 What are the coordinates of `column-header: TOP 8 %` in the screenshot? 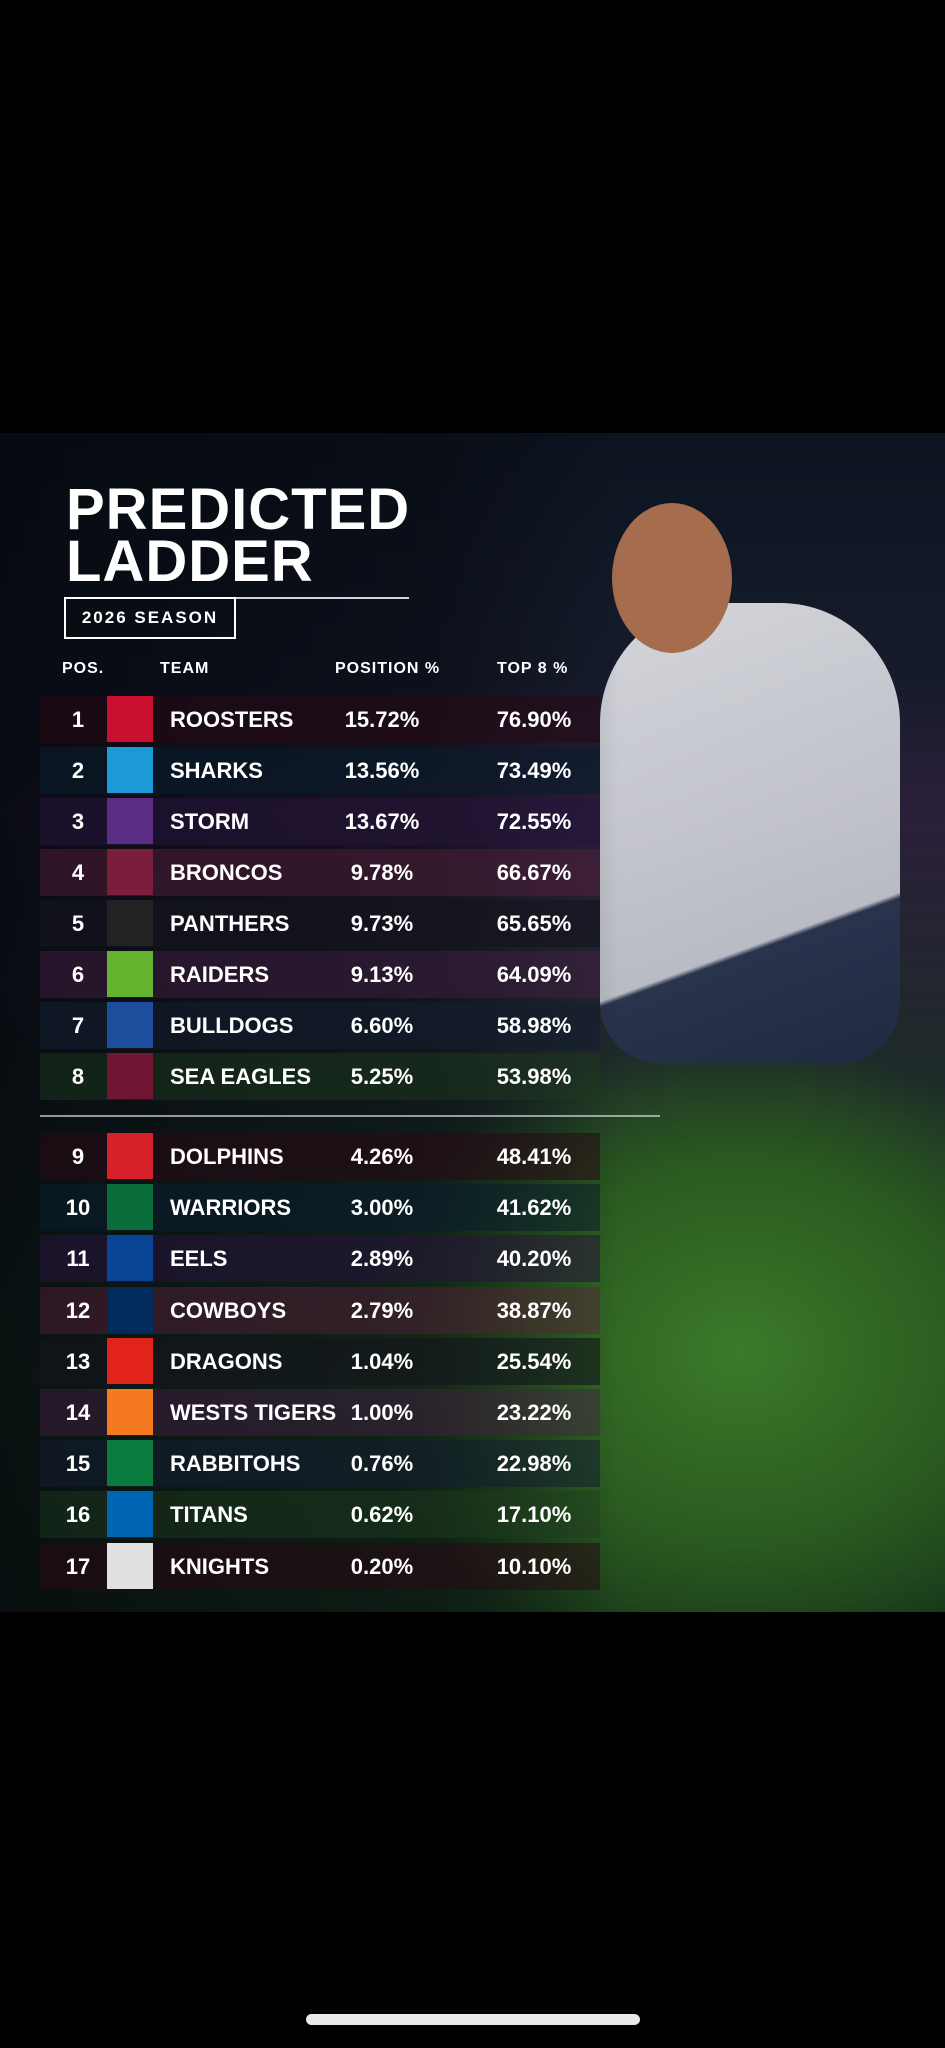 It's located at (533, 668).